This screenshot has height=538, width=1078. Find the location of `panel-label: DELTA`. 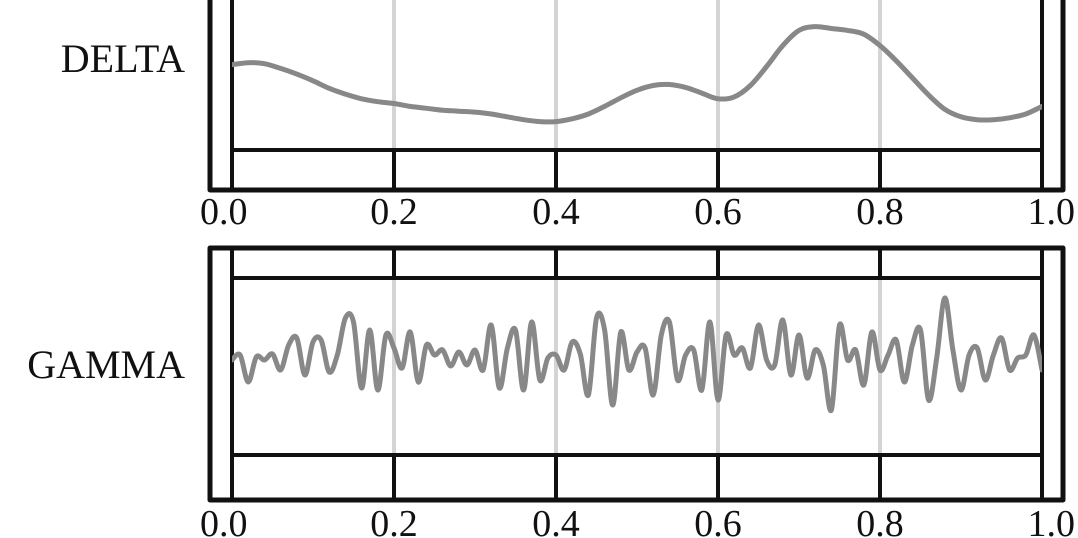

panel-label: DELTA is located at coordinates (123, 58).